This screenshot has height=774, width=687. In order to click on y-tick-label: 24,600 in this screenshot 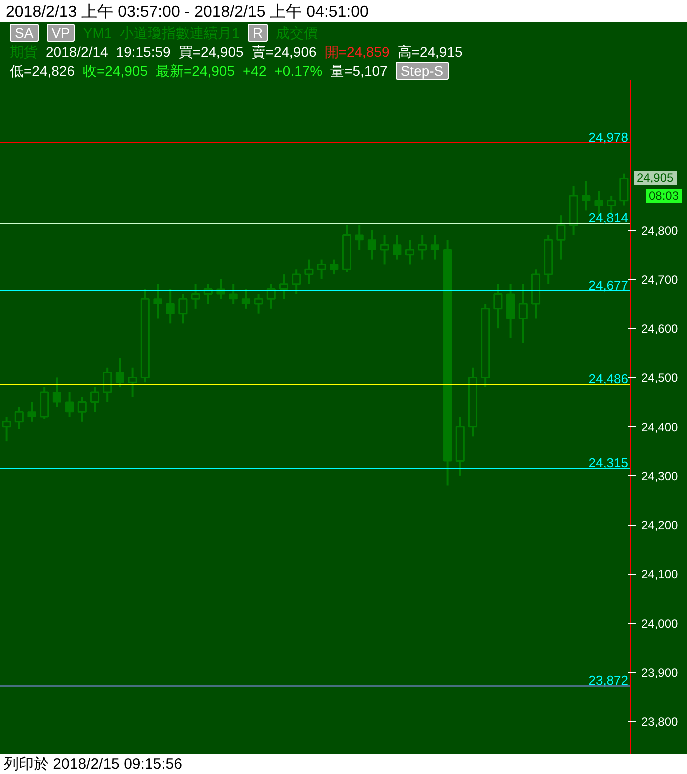, I will do `click(660, 329)`.